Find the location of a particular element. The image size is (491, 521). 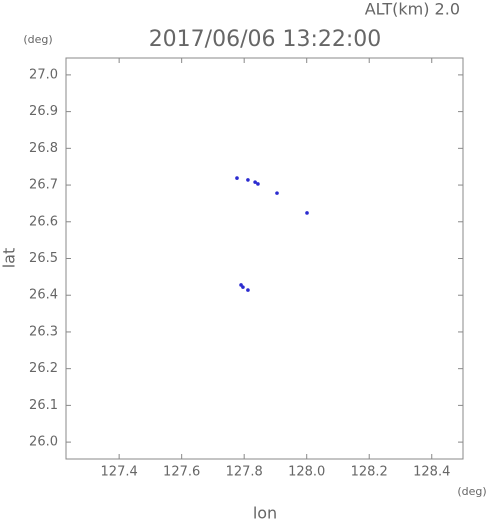

x-tick-label: 127.6 is located at coordinates (181, 472).